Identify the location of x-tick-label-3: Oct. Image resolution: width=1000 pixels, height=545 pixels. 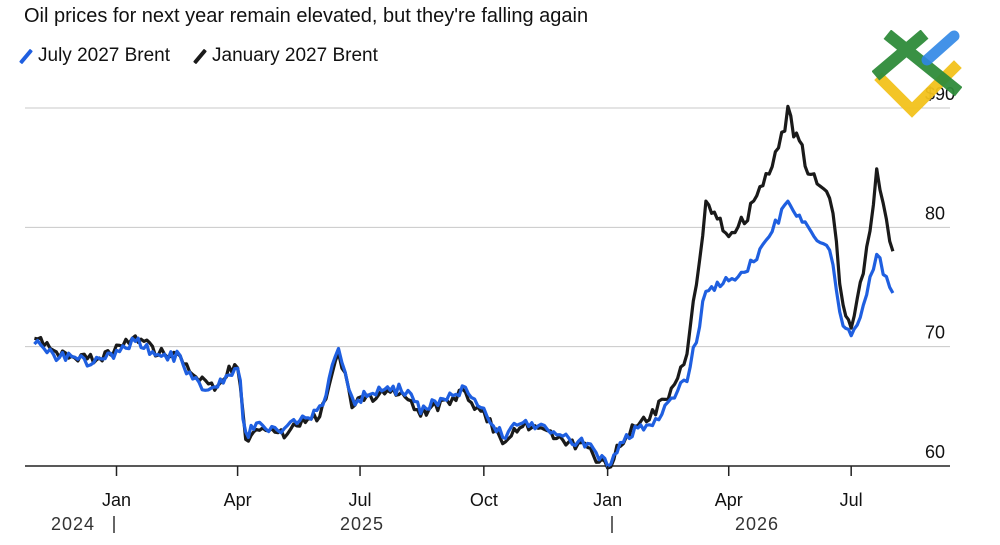
(484, 500).